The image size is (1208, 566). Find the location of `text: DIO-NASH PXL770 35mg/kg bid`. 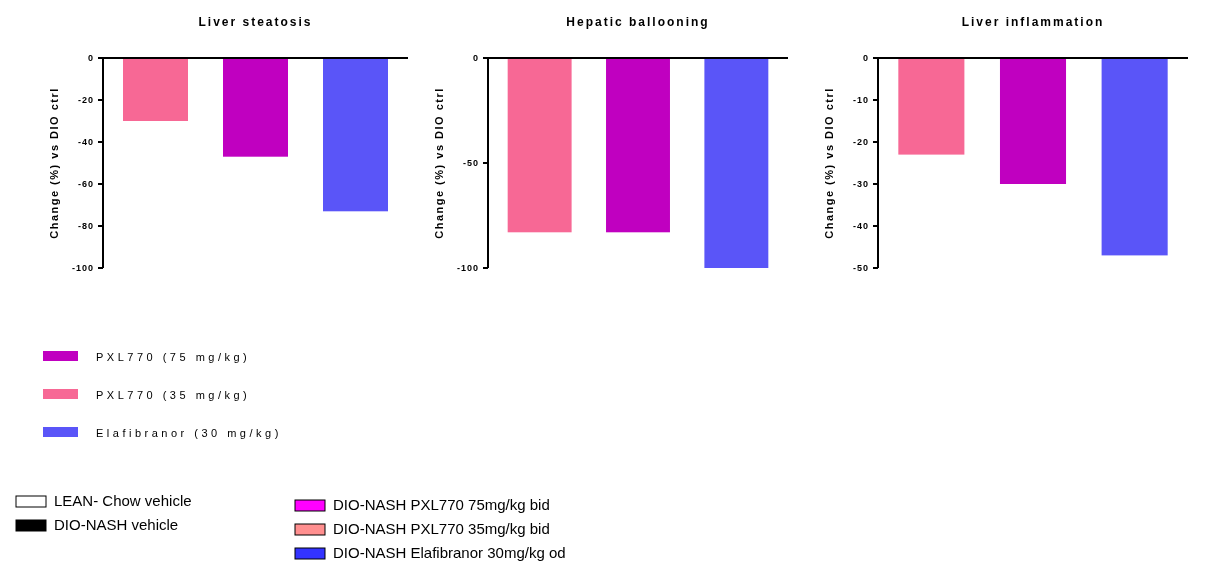

text: DIO-NASH PXL770 35mg/kg bid is located at coordinates (441, 528).